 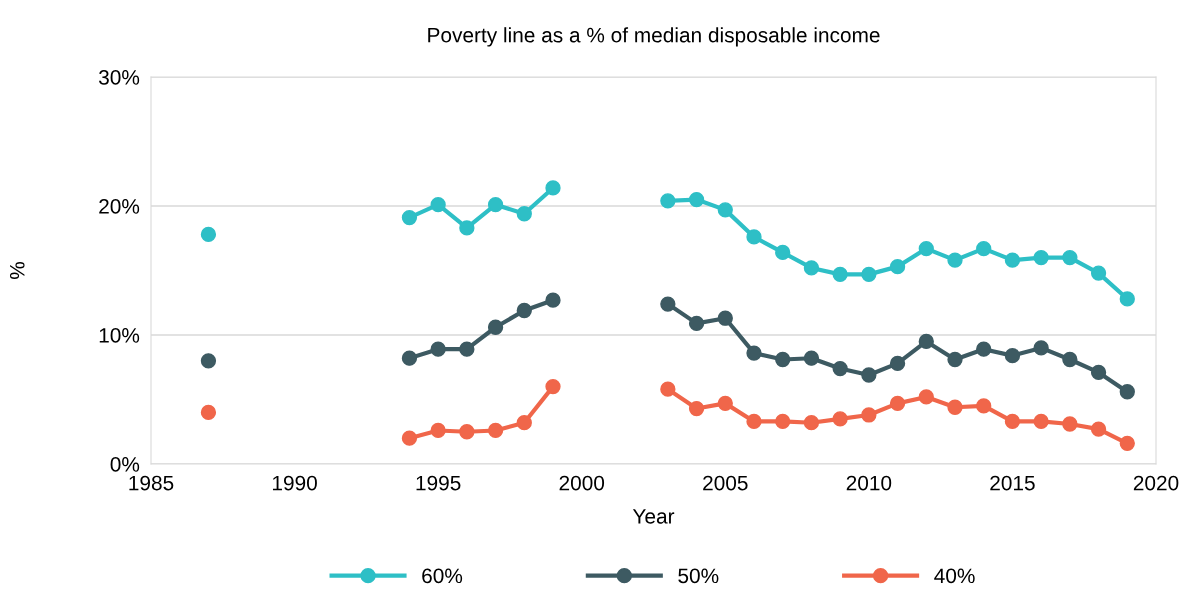 I want to click on legend-label: 40%, so click(x=954, y=576).